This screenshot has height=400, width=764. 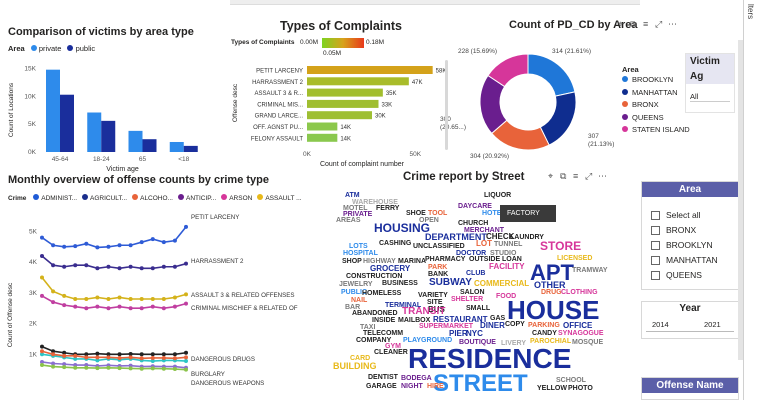 I want to click on slice-BROOKLYN, so click(x=551, y=75).